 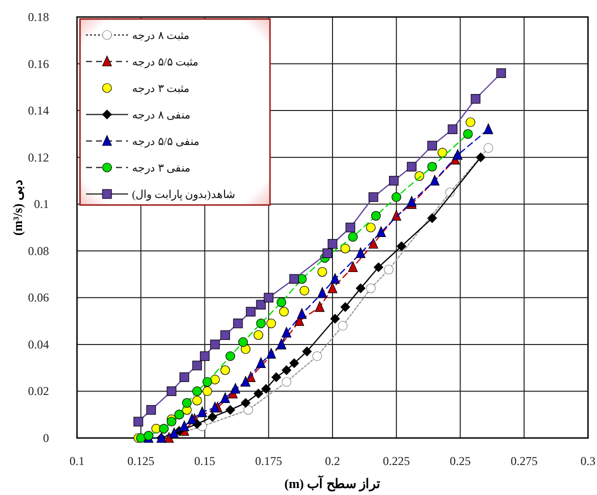 I want to click on x-tick-label: 0.2, so click(x=332, y=461).